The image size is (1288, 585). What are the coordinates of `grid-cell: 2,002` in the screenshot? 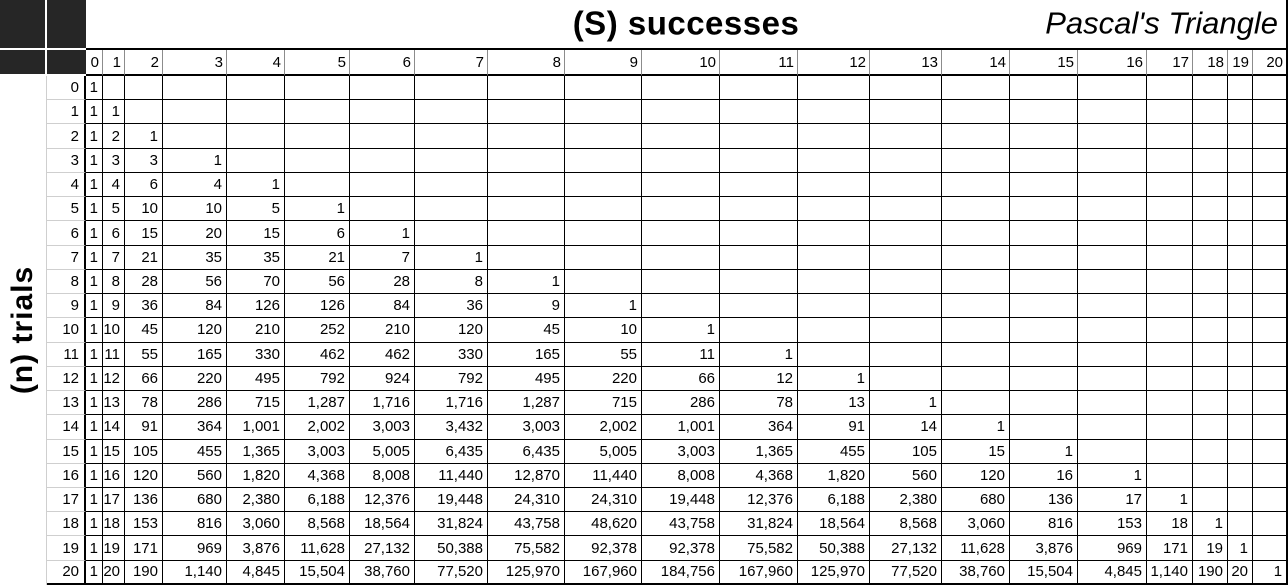 It's located at (317, 427).